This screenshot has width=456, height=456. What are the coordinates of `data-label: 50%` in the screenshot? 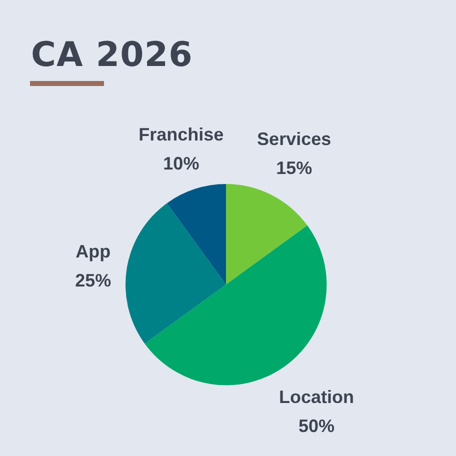 It's located at (316, 426).